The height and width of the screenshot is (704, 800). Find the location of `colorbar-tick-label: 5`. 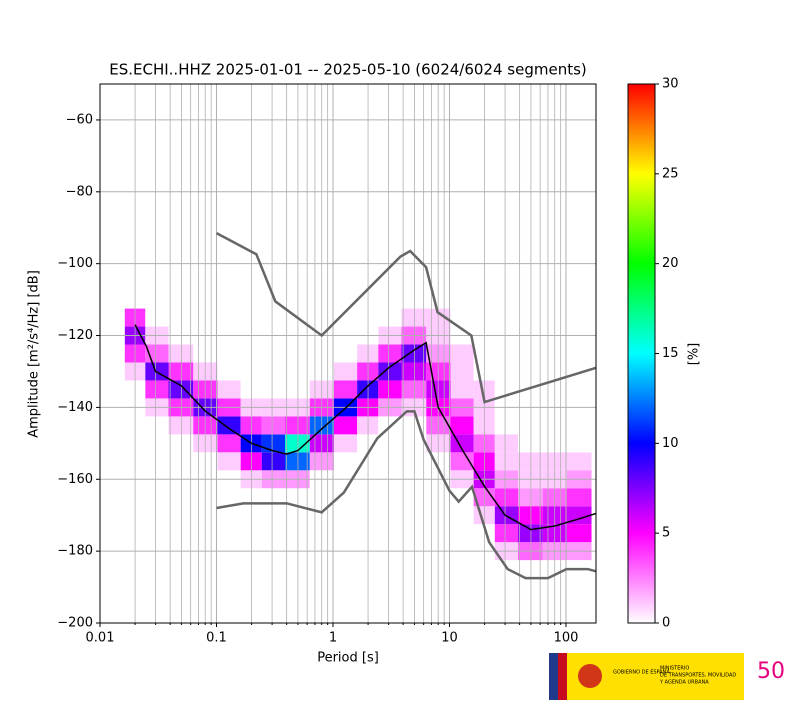

colorbar-tick-label: 5 is located at coordinates (666, 533).